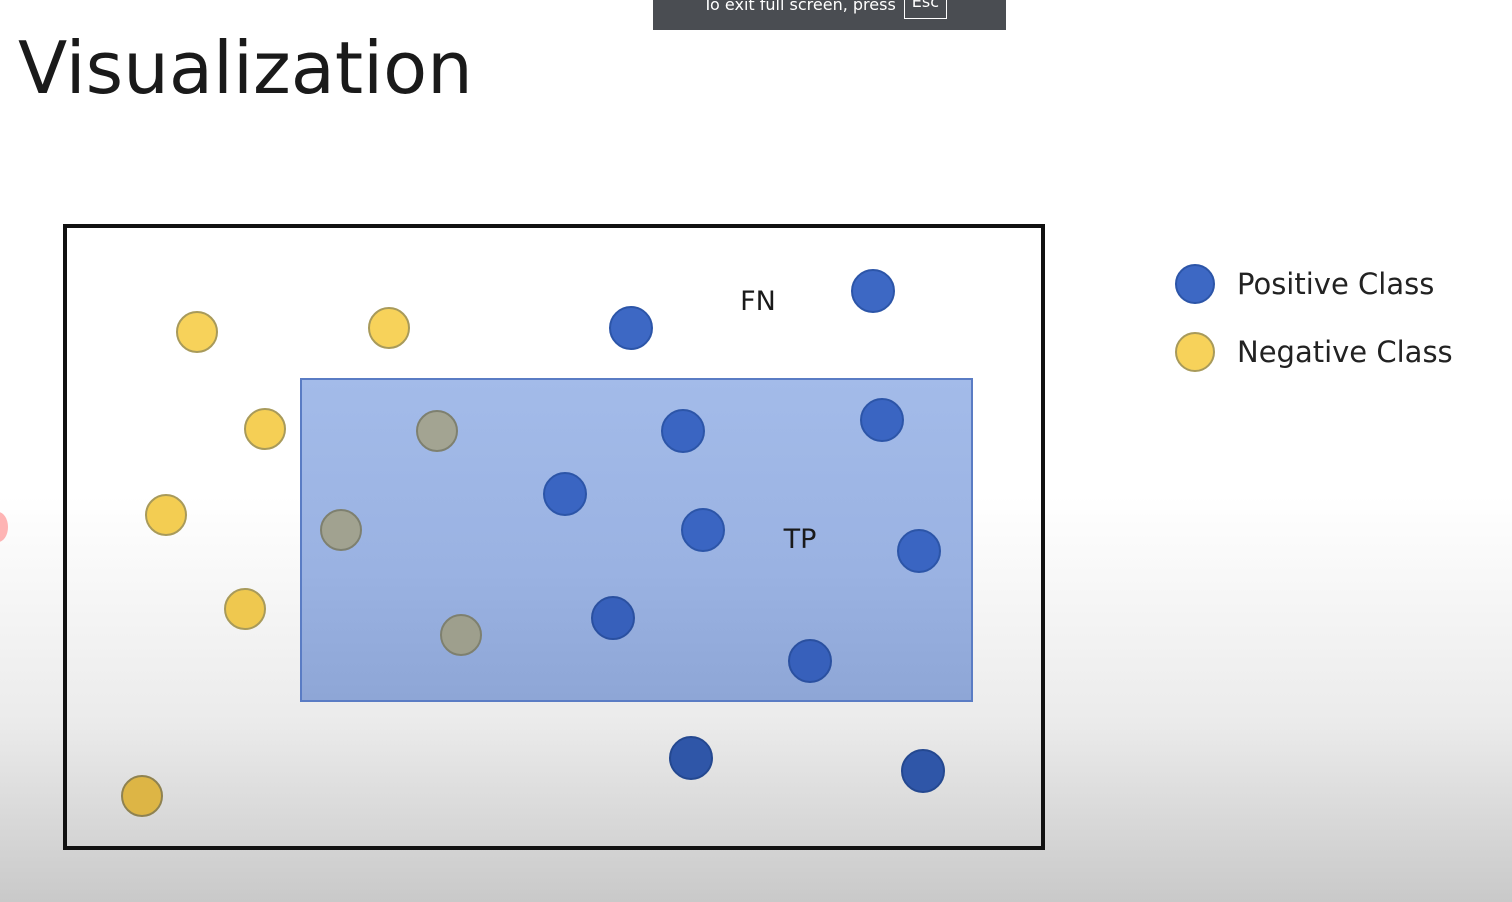 This screenshot has width=1512, height=902. I want to click on fullscreen-exit-notice: To exit full screen, press Esc, so click(829, 15).